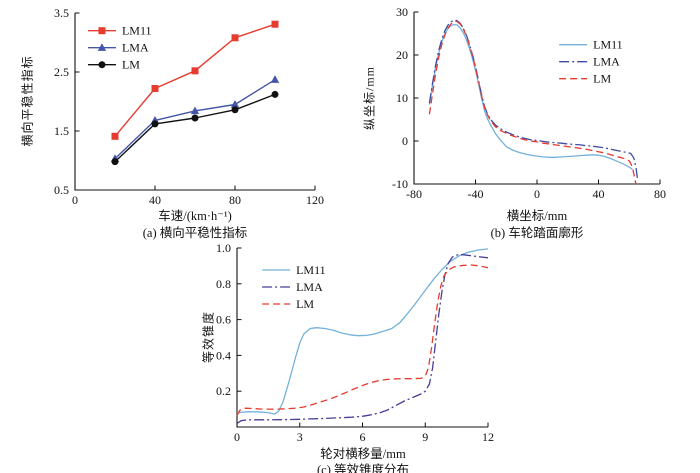  Describe the element at coordinates (476, 194) in the screenshot. I see `x-tick-label: -40` at that location.